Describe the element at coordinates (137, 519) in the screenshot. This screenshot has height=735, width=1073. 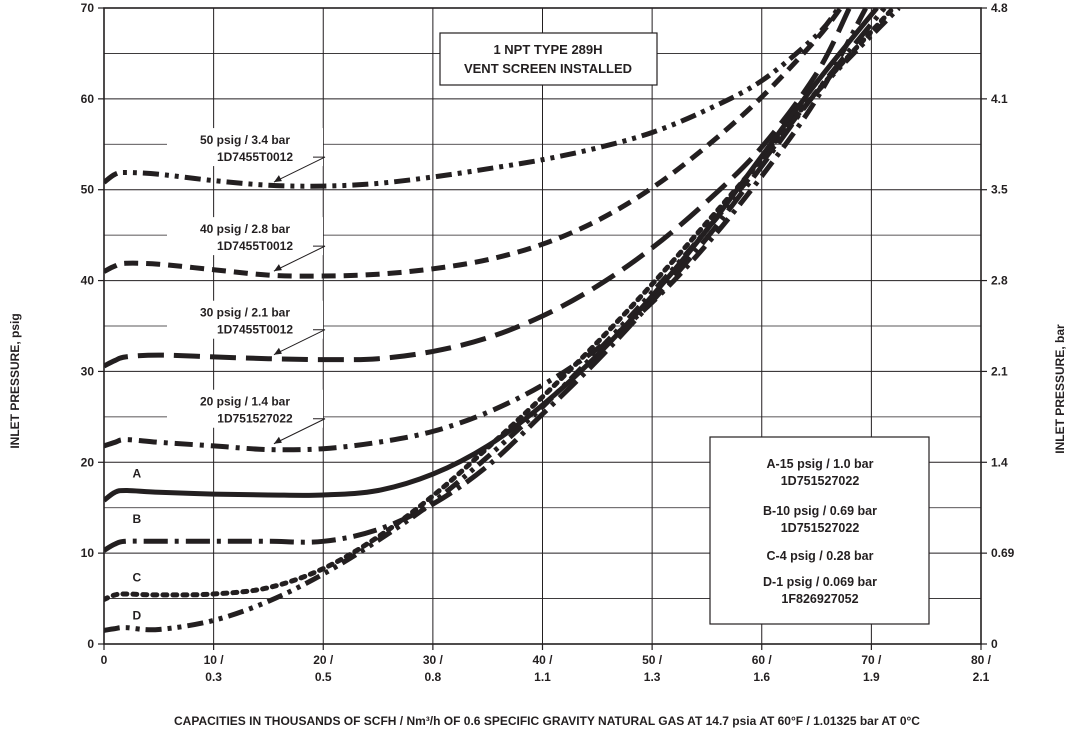
I see `curve-label: B` at that location.